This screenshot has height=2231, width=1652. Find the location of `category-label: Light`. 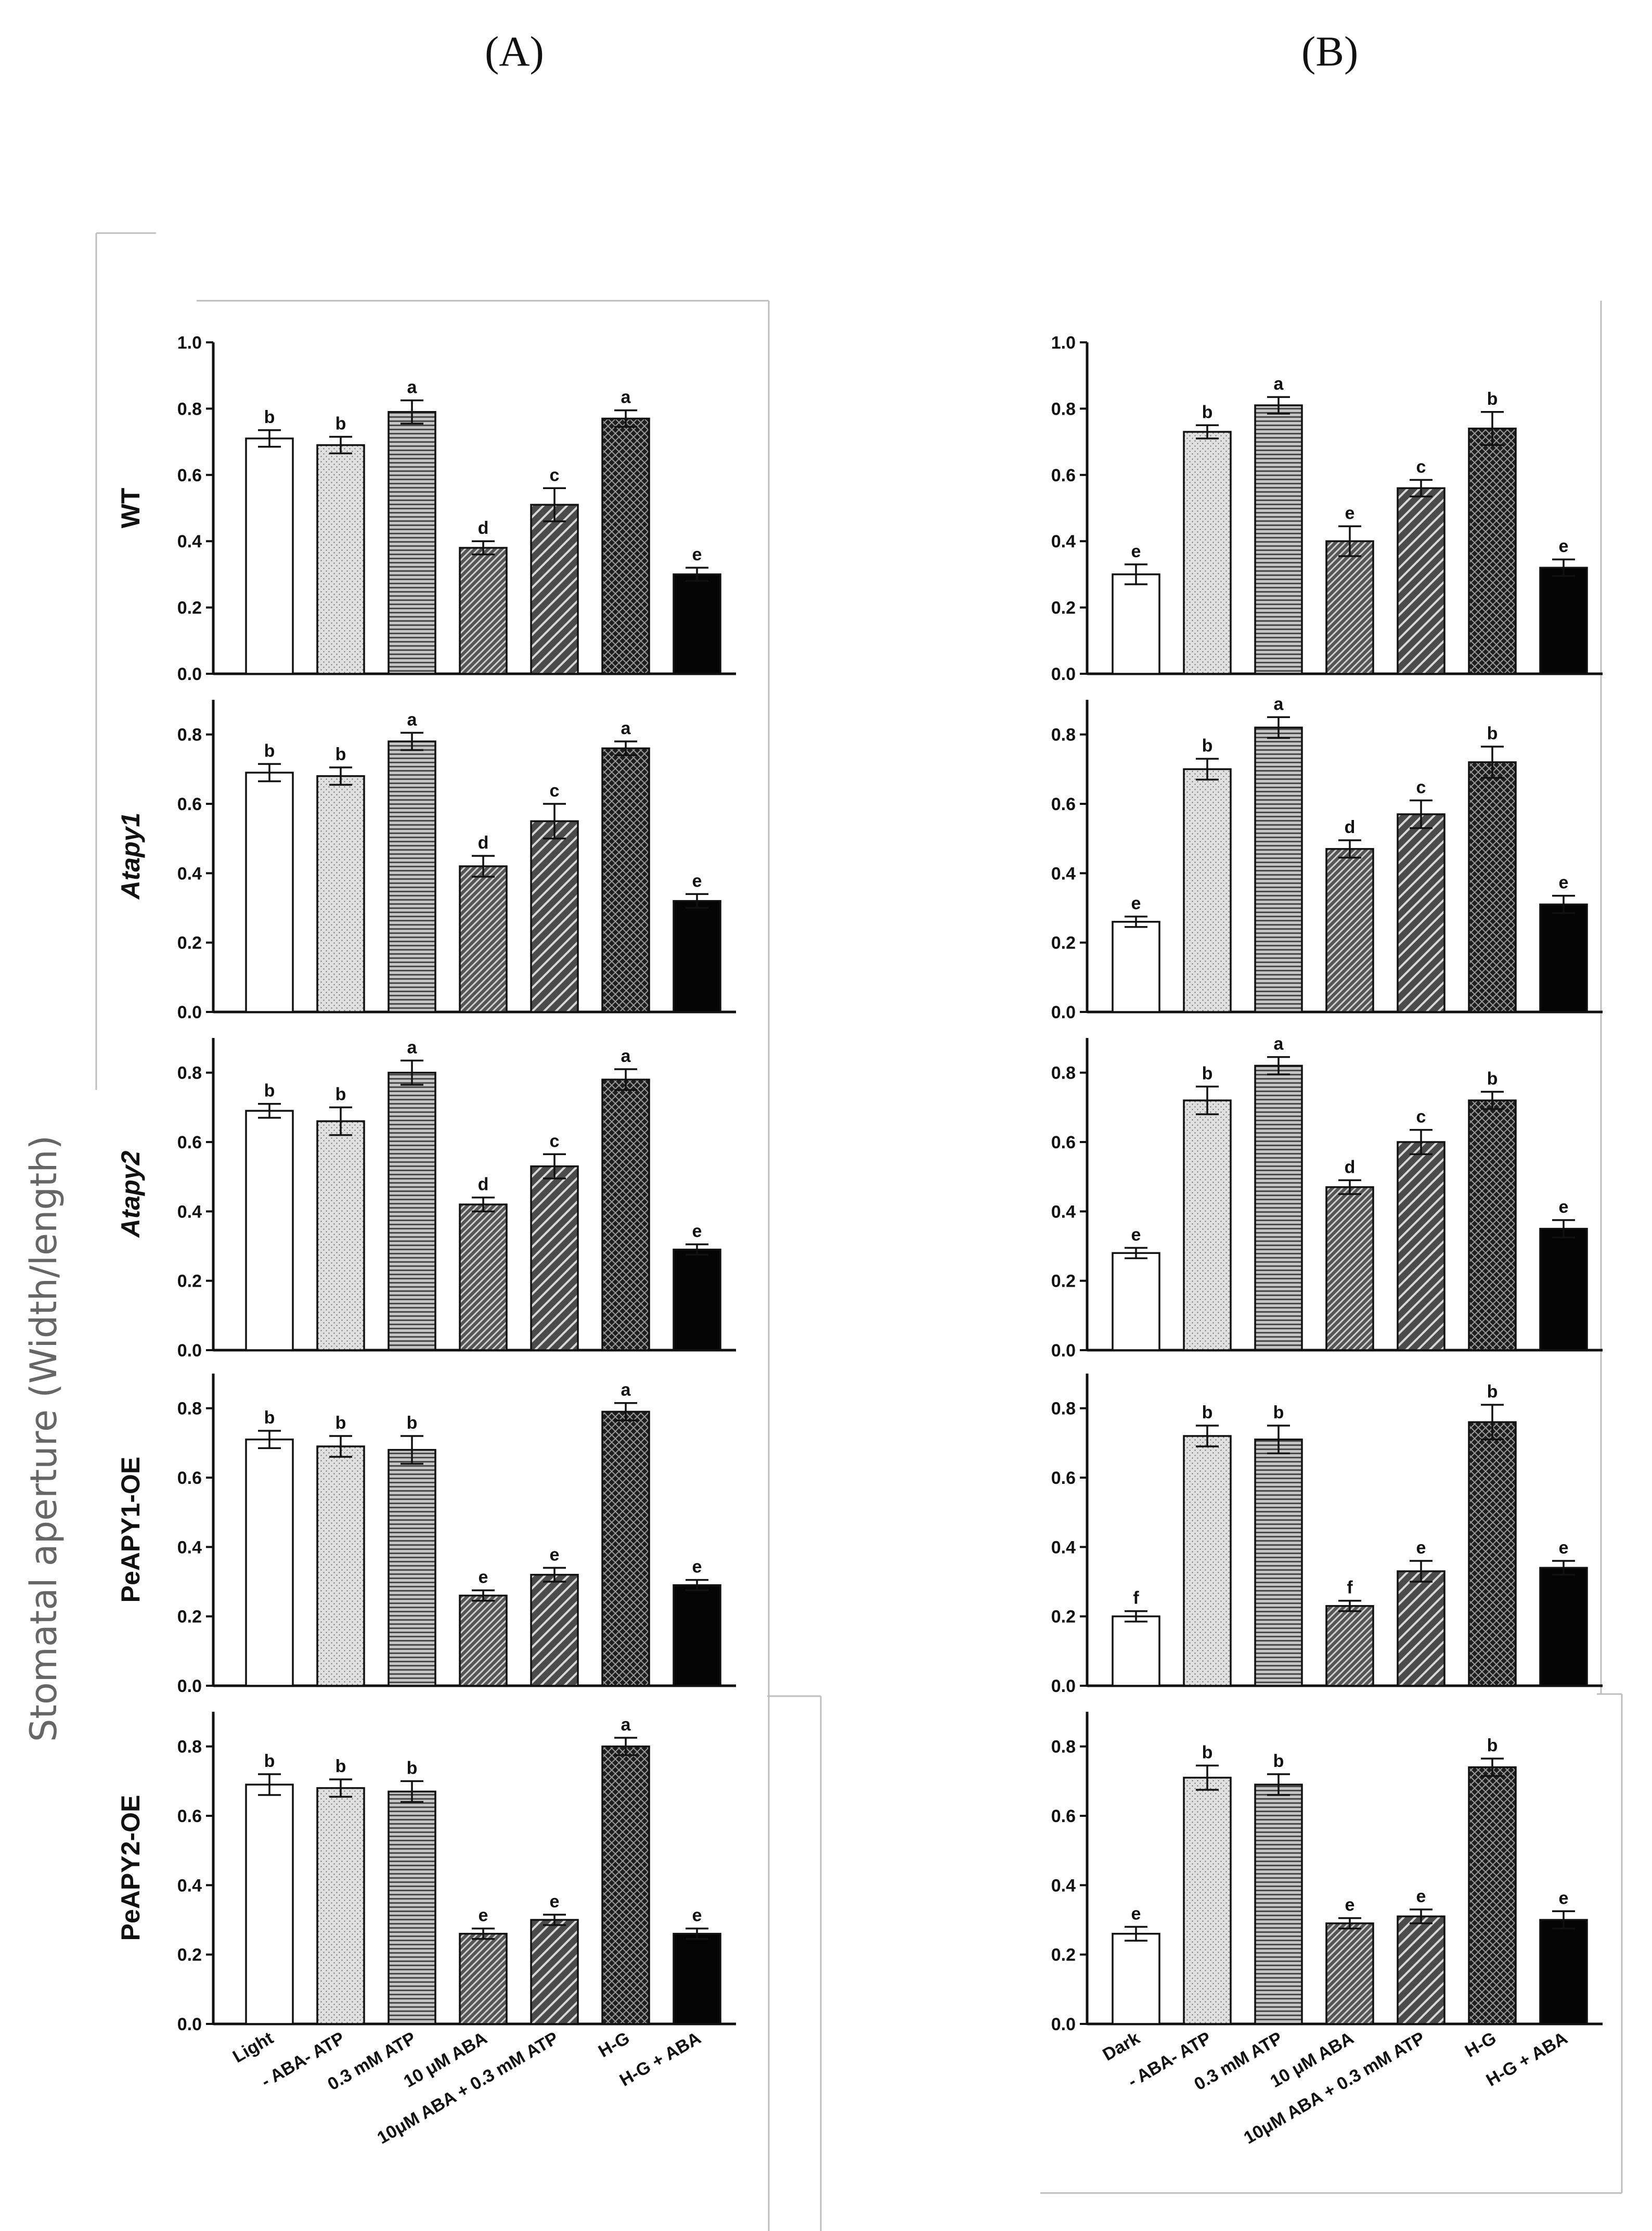

category-label: Light is located at coordinates (253, 2047).